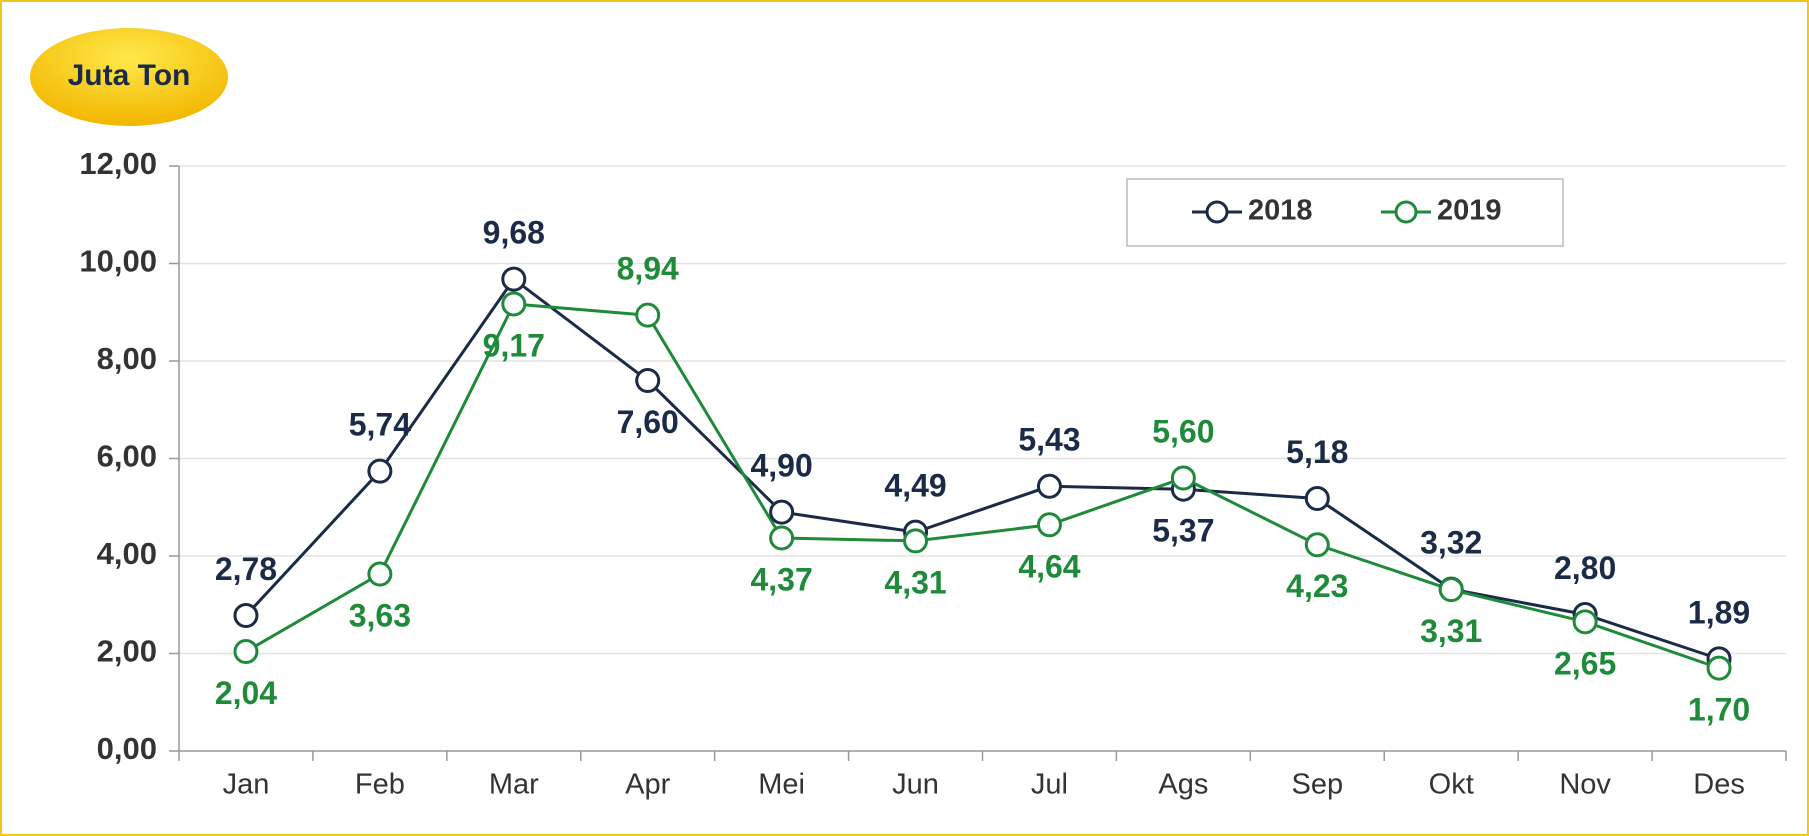  Describe the element at coordinates (514, 233) in the screenshot. I see `value-label: 9,68` at that location.